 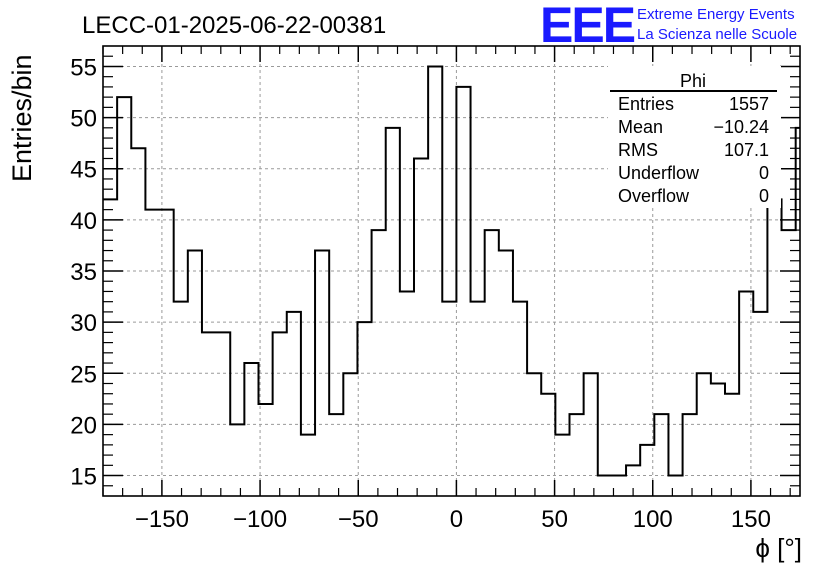 I want to click on stats-value-mean: −10.24, so click(x=741, y=127).